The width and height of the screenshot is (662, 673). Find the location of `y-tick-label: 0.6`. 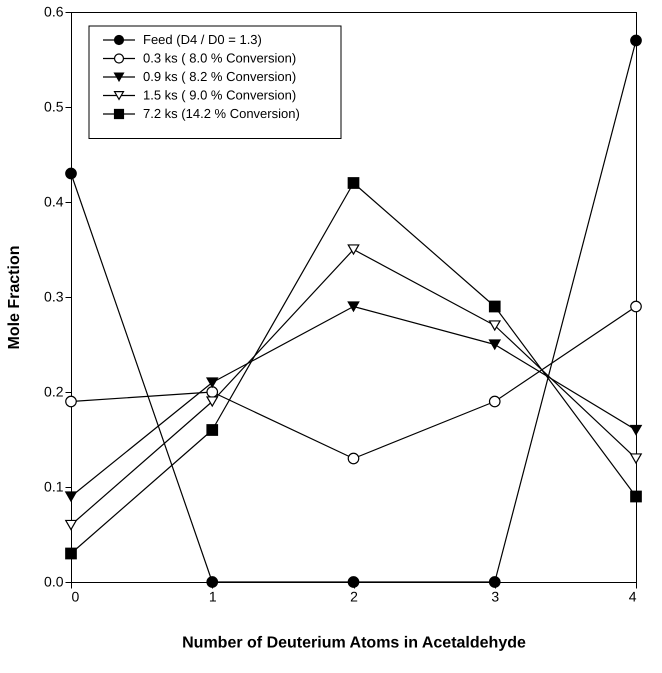

y-tick-label: 0.6 is located at coordinates (54, 12).